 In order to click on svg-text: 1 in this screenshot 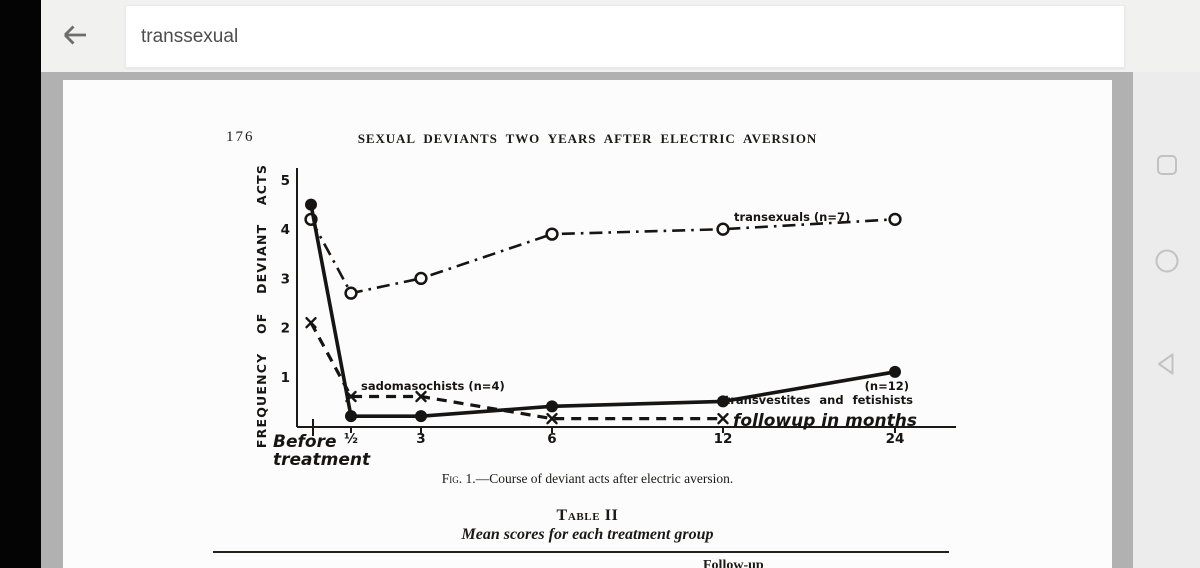, I will do `click(285, 378)`.